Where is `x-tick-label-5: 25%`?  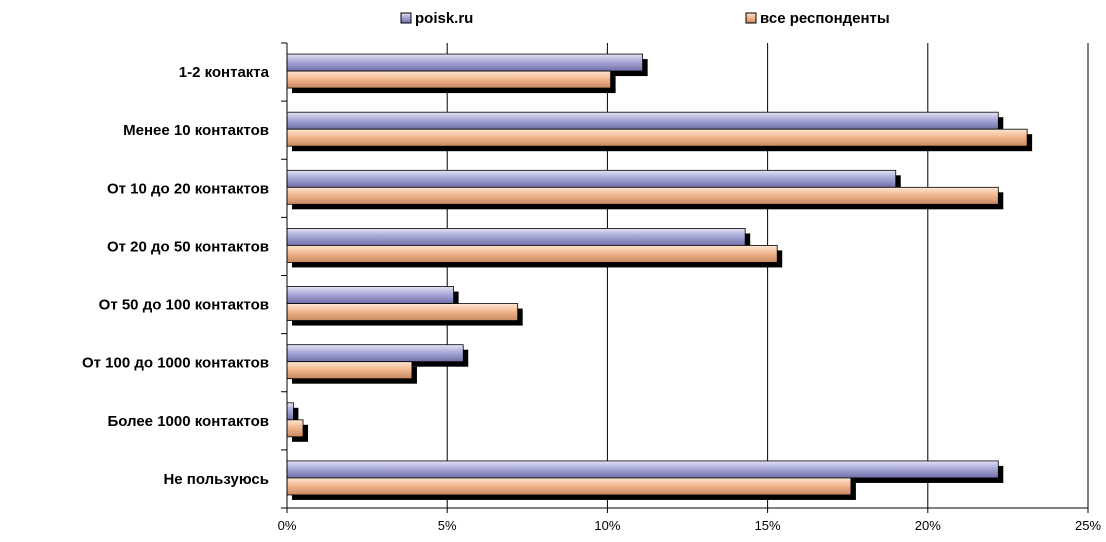 x-tick-label-5: 25% is located at coordinates (1088, 525).